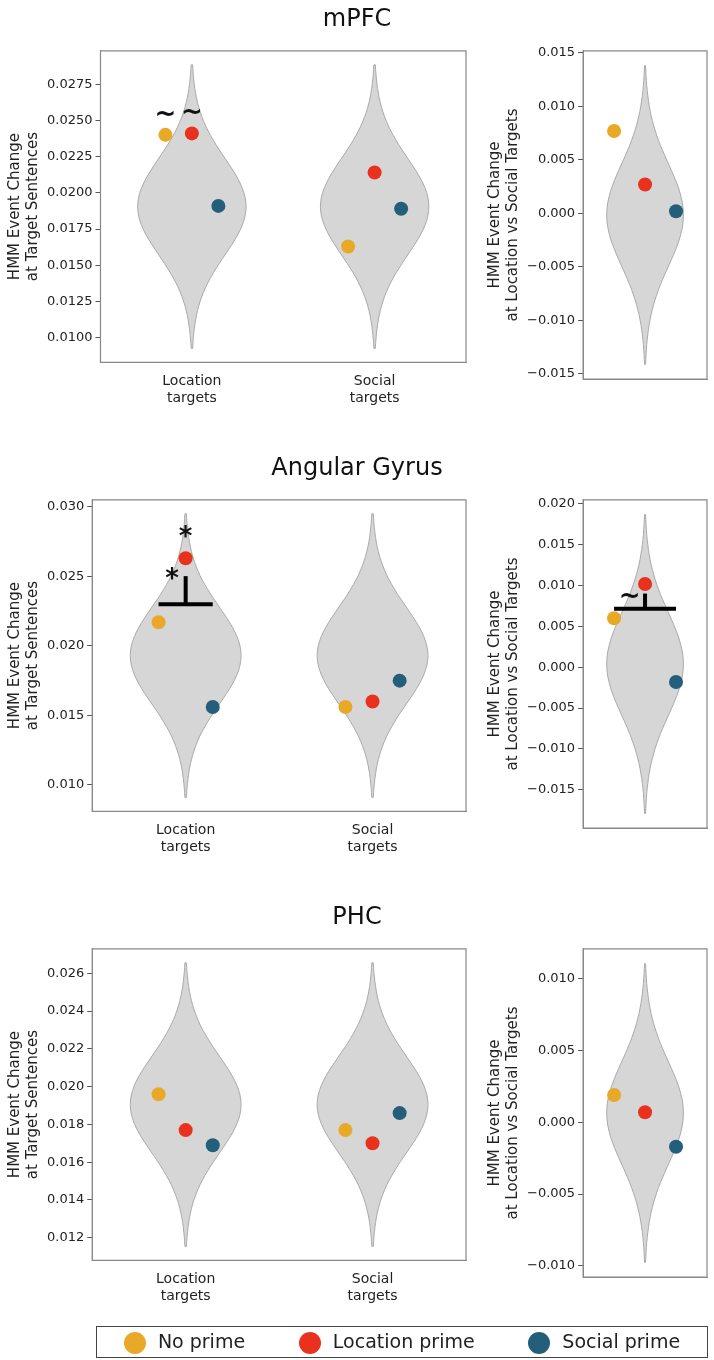  I want to click on chart-title: mPFC, so click(357, 18).